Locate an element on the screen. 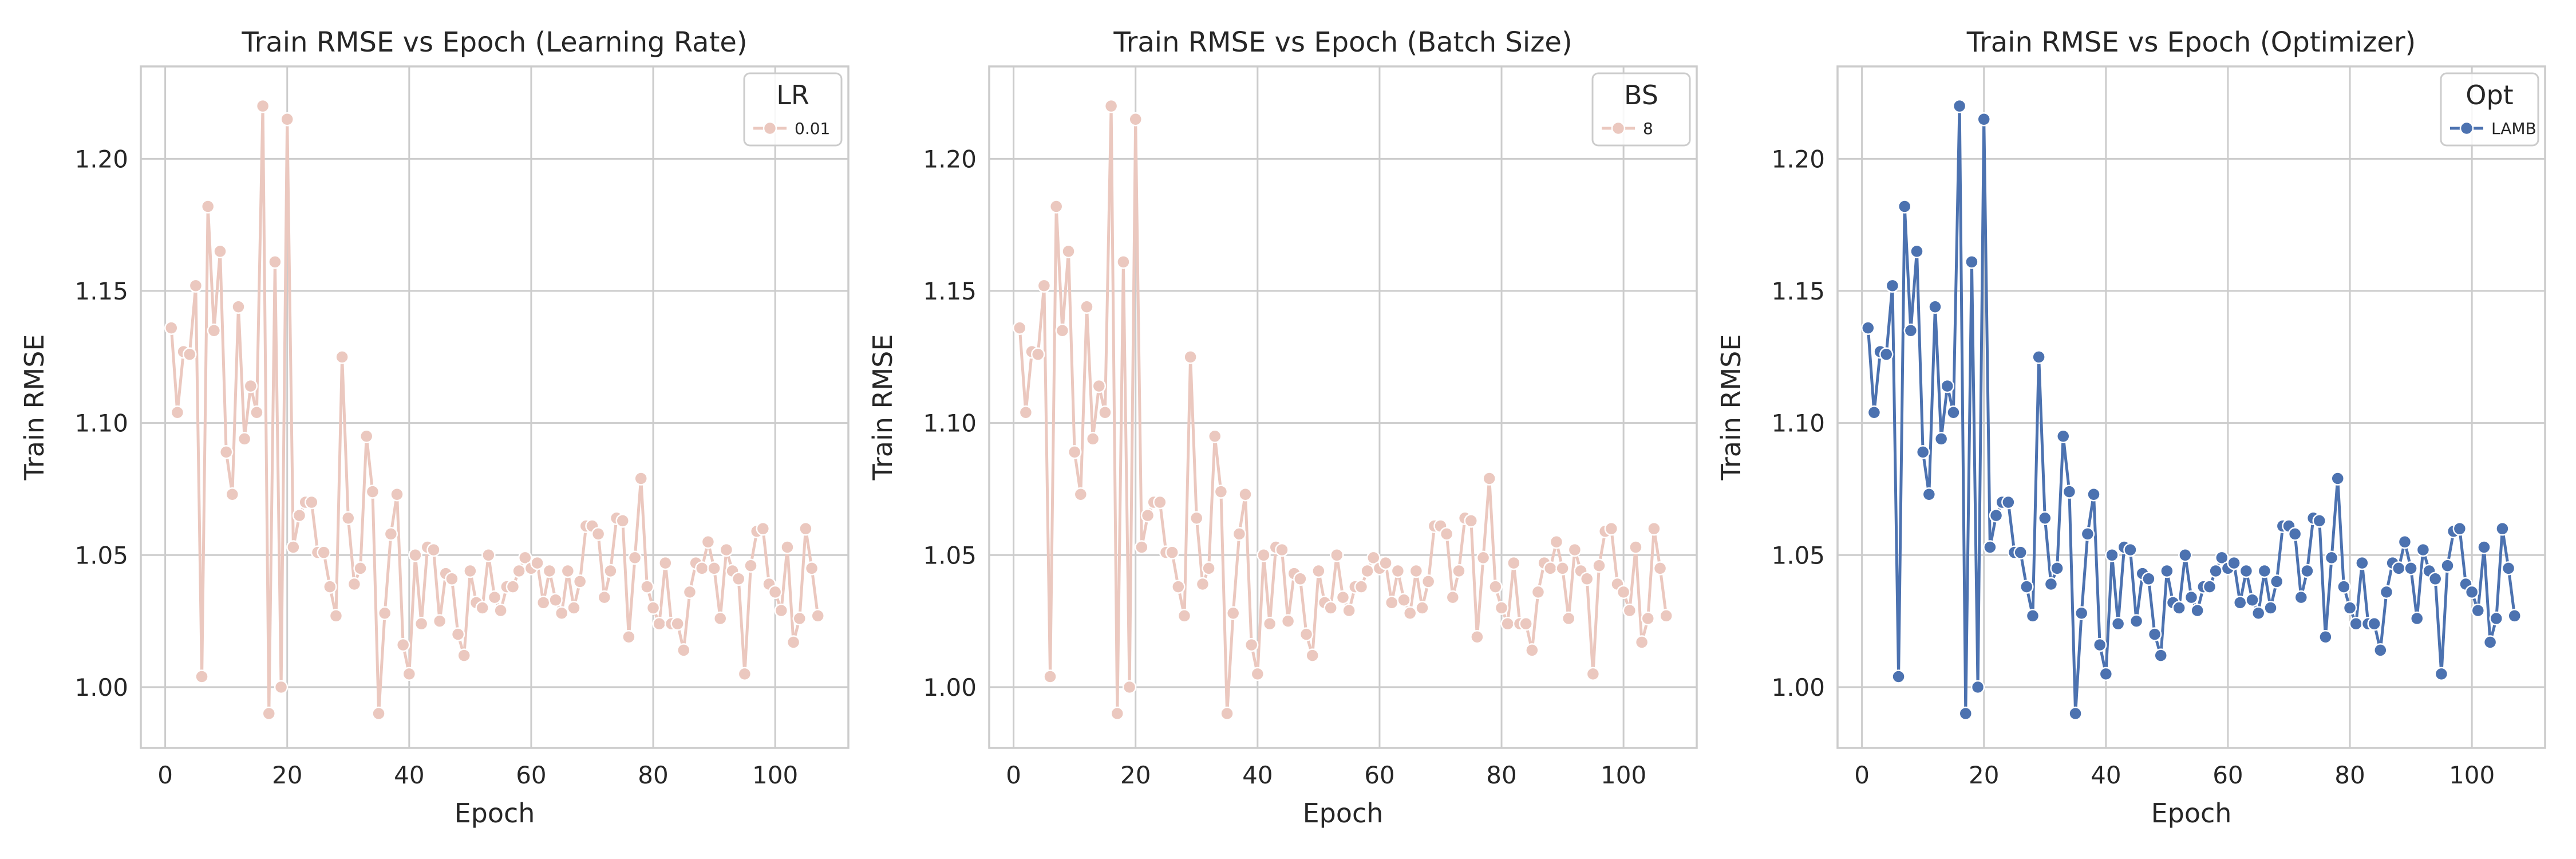  legend-title: LR is located at coordinates (792, 95).